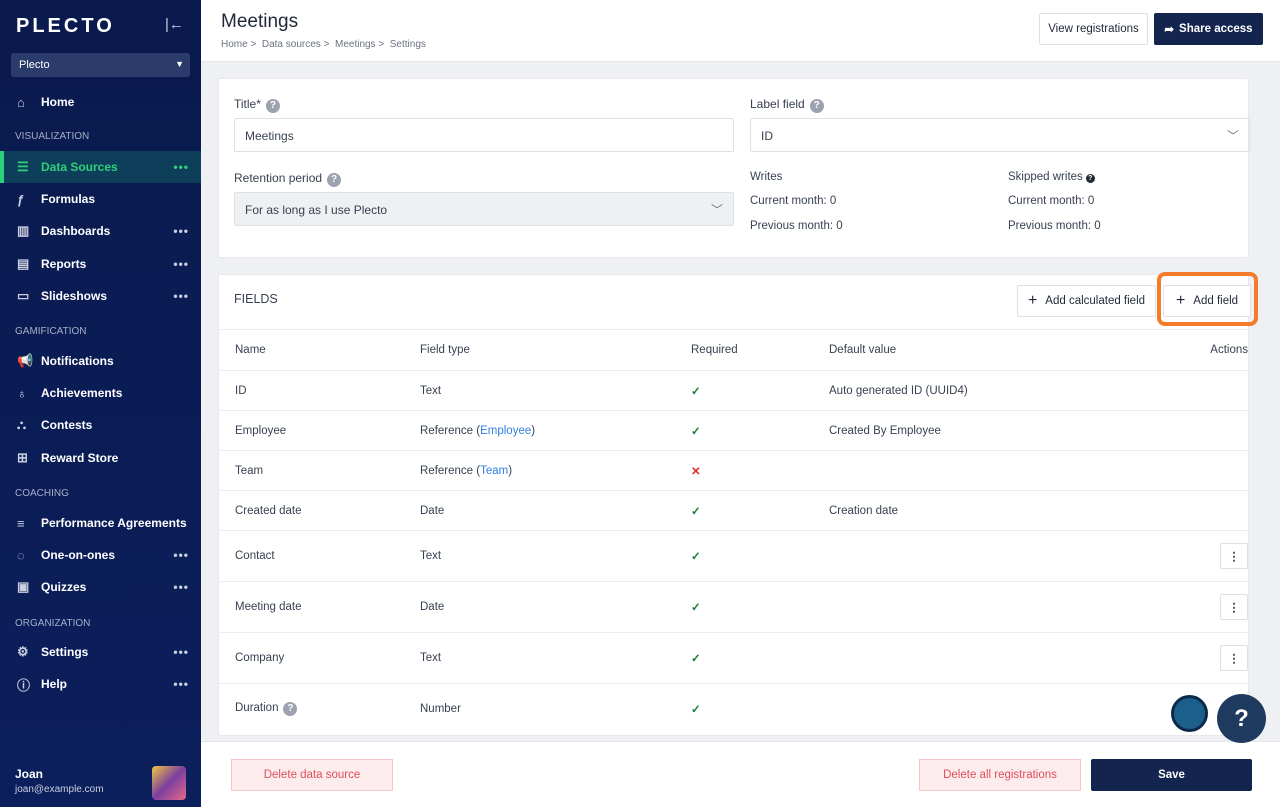  I want to click on sidebar-item-achievements: ♁ Achievements, so click(100, 393).